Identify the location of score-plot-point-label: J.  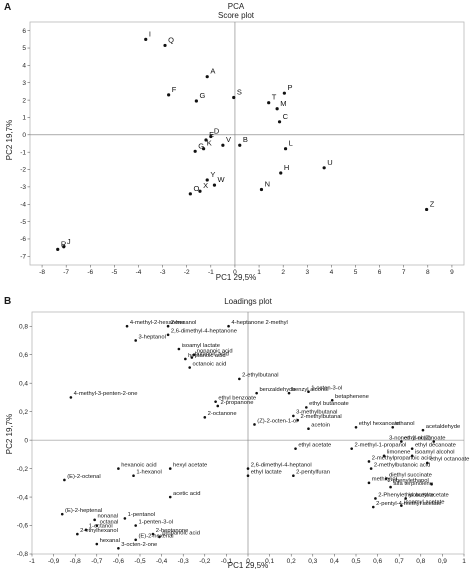
(69, 241).